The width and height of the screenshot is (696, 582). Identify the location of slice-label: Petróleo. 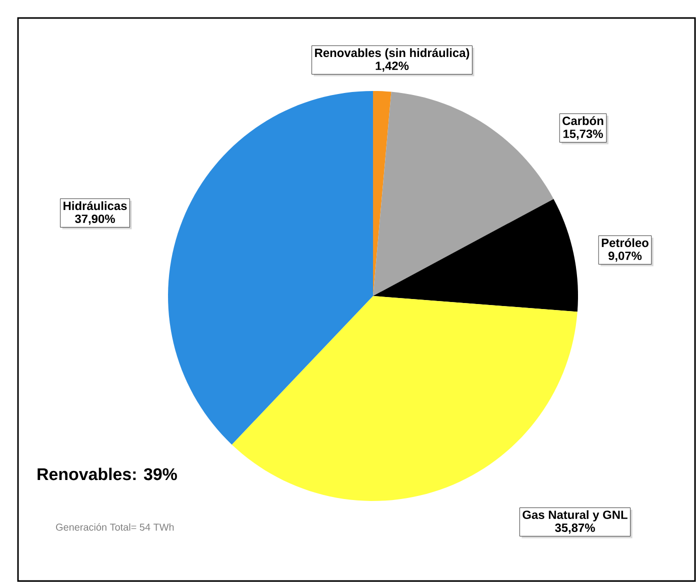
(625, 243).